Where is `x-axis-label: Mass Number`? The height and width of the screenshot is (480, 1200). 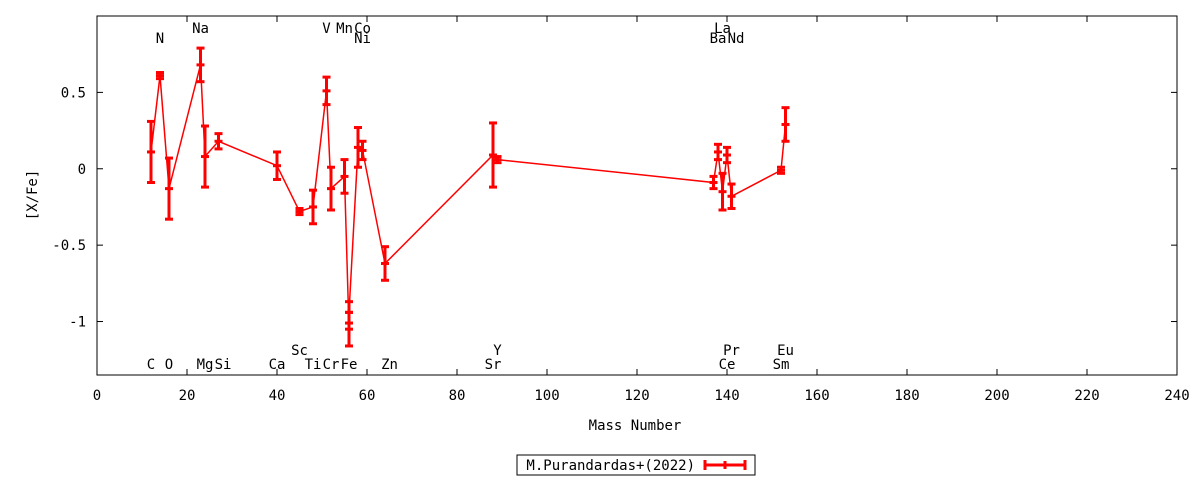
x-axis-label: Mass Number is located at coordinates (635, 426).